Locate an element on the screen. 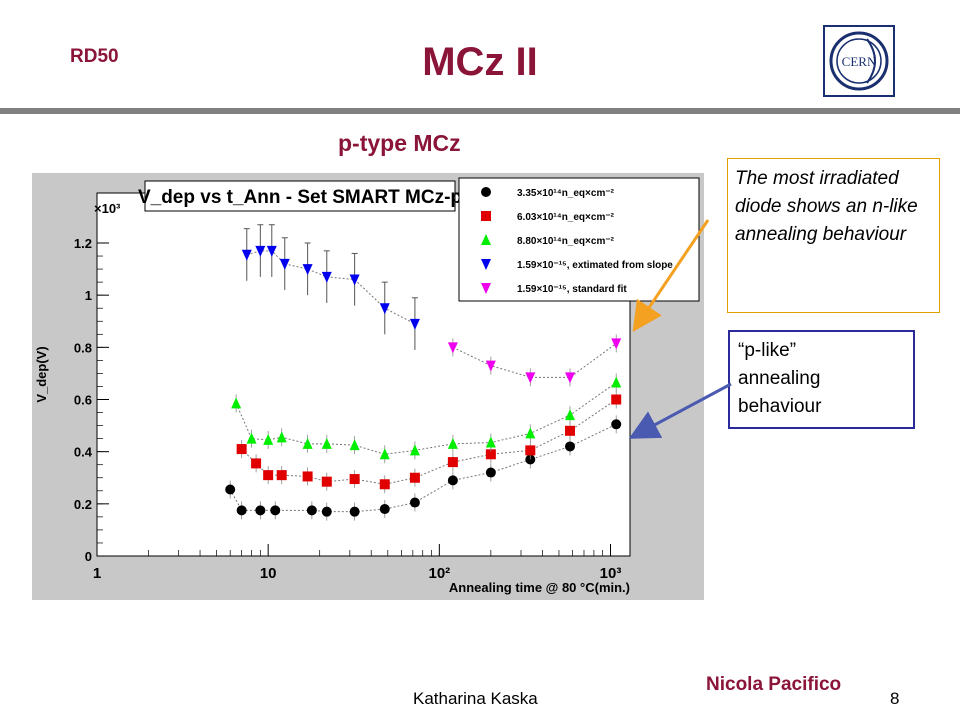 Image resolution: width=960 pixels, height=720 pixels. header-divider is located at coordinates (480, 111).